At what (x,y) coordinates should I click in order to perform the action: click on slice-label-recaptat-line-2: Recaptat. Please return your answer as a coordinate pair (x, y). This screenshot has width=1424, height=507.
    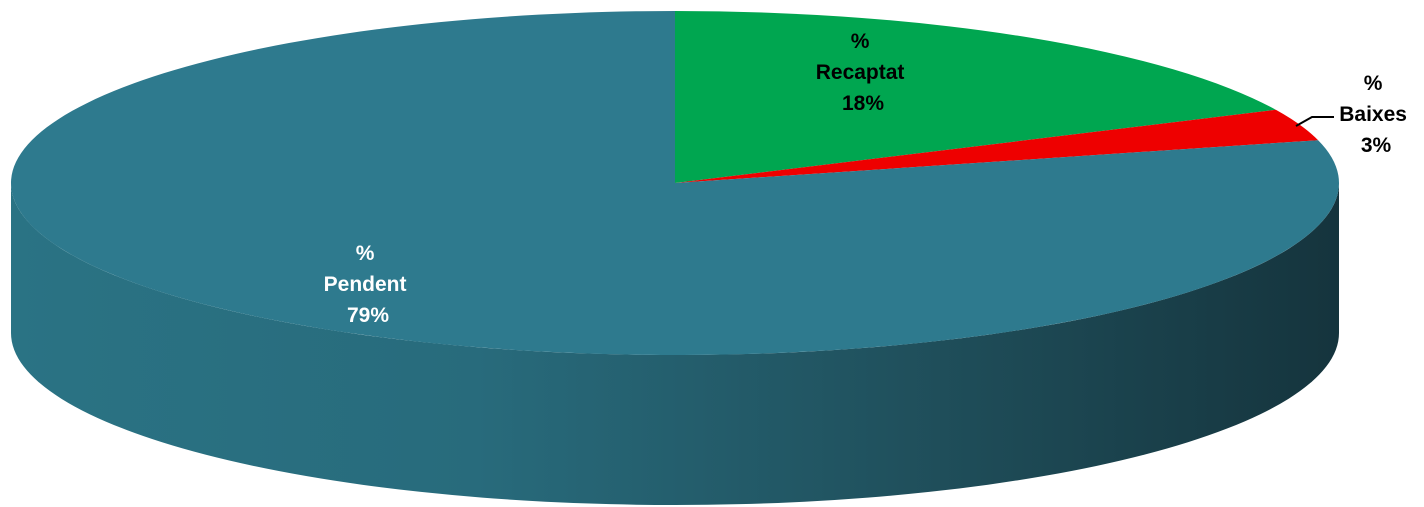
    Looking at the image, I should click on (860, 72).